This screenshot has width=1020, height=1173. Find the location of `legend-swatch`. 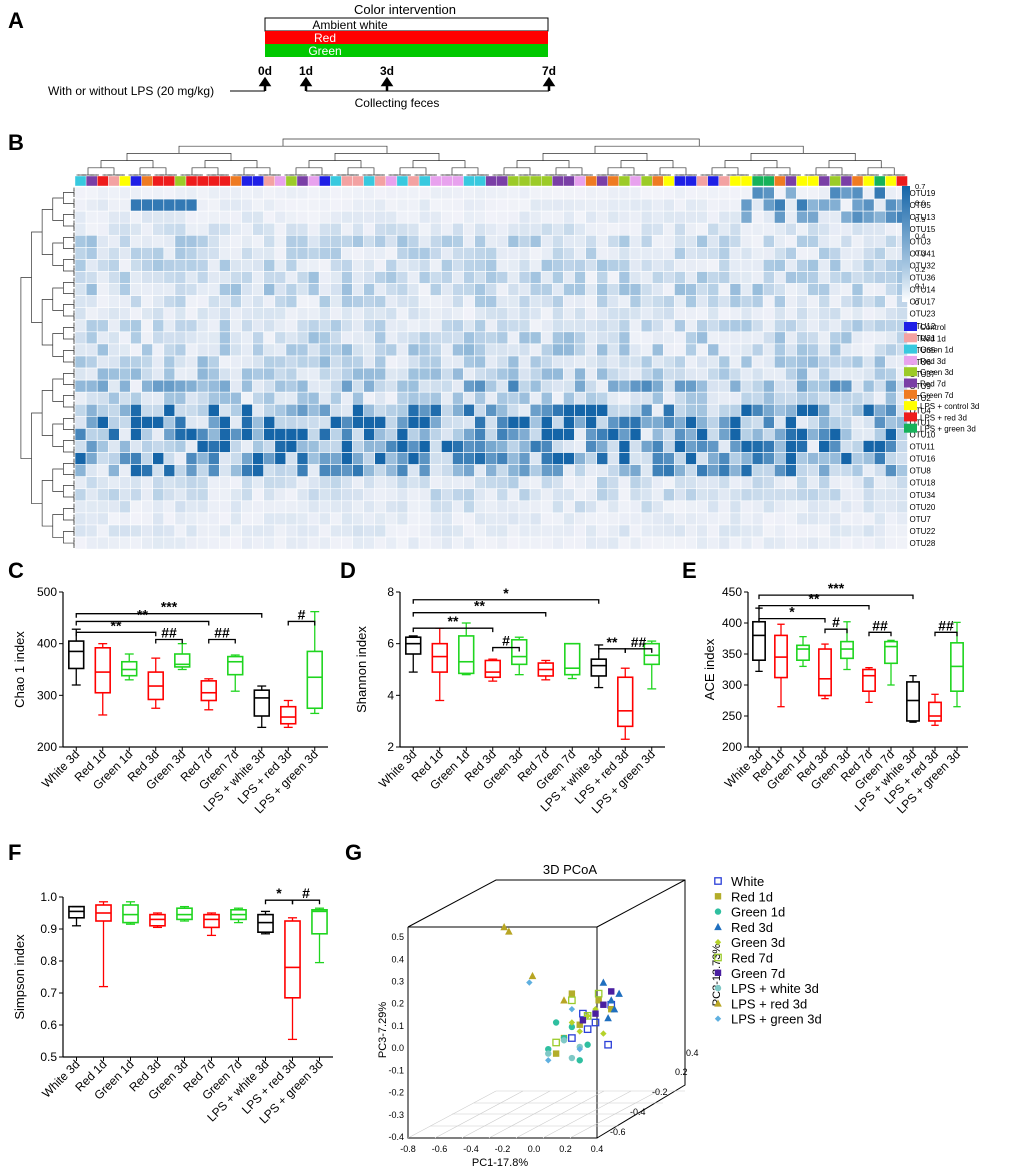

legend-swatch is located at coordinates (910, 372).